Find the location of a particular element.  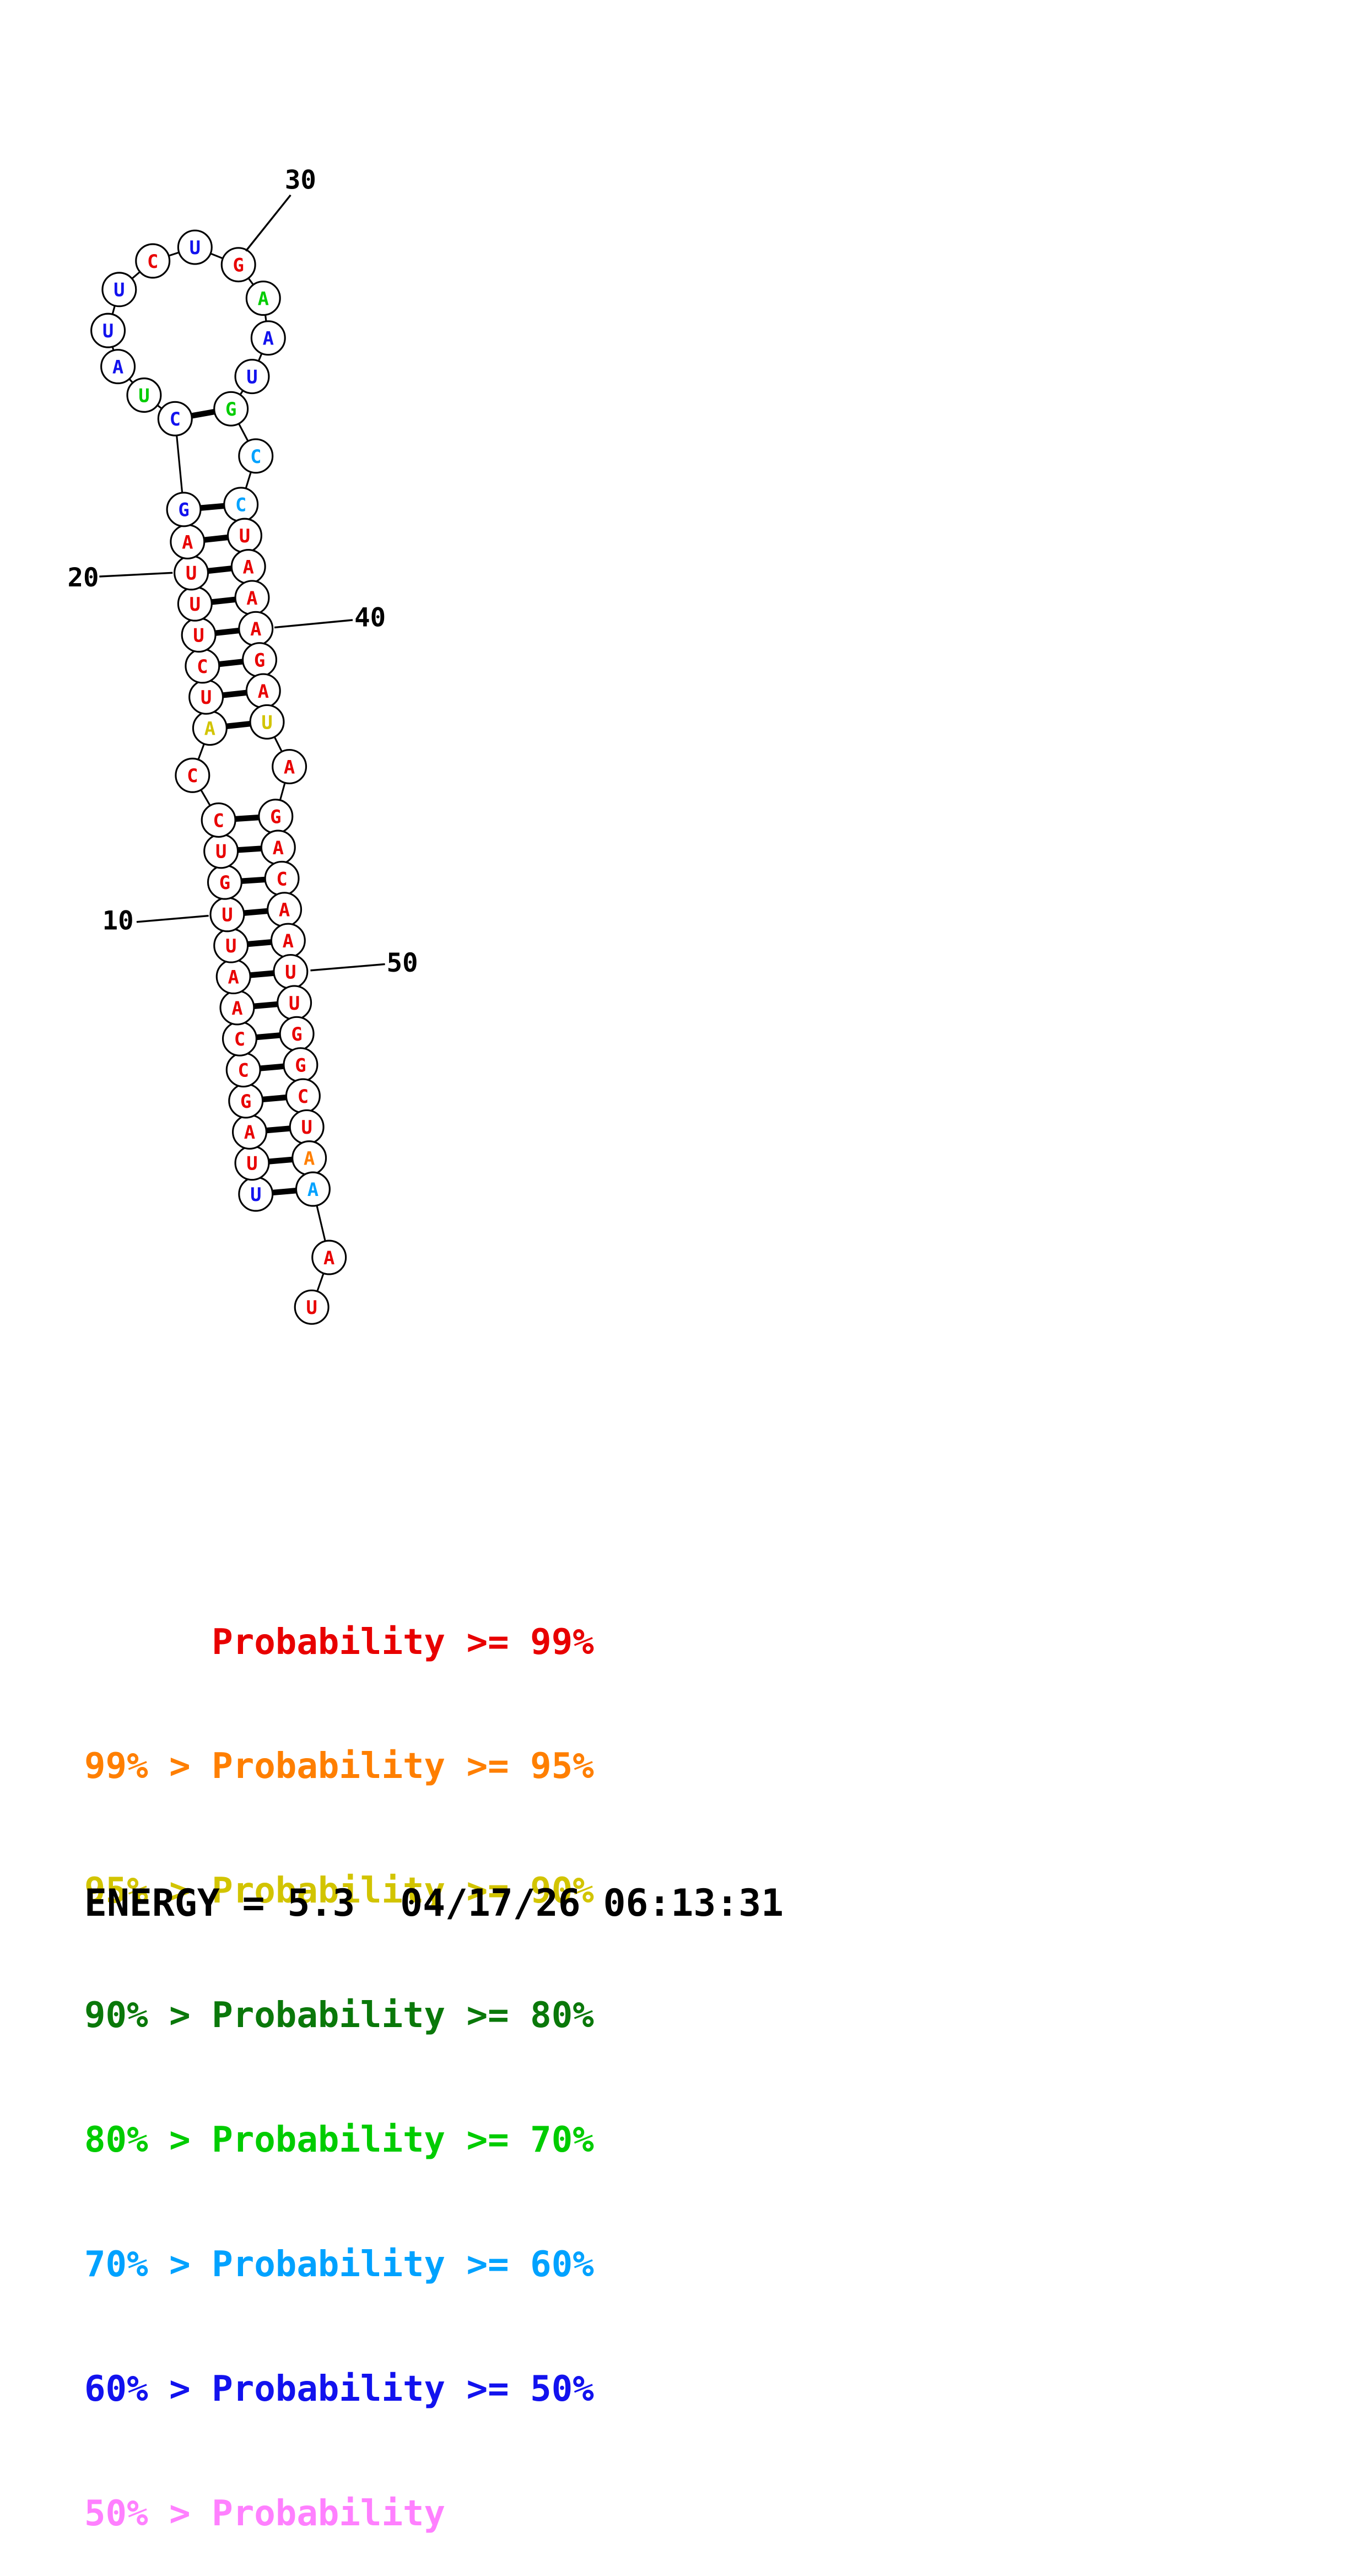

nucleotide-11: G is located at coordinates (225, 882).